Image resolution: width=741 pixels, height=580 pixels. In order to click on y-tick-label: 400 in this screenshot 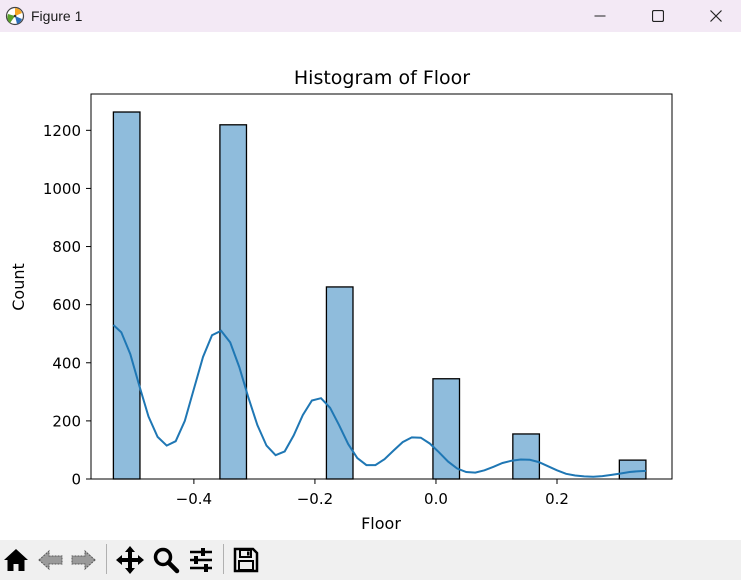, I will do `click(66, 363)`.